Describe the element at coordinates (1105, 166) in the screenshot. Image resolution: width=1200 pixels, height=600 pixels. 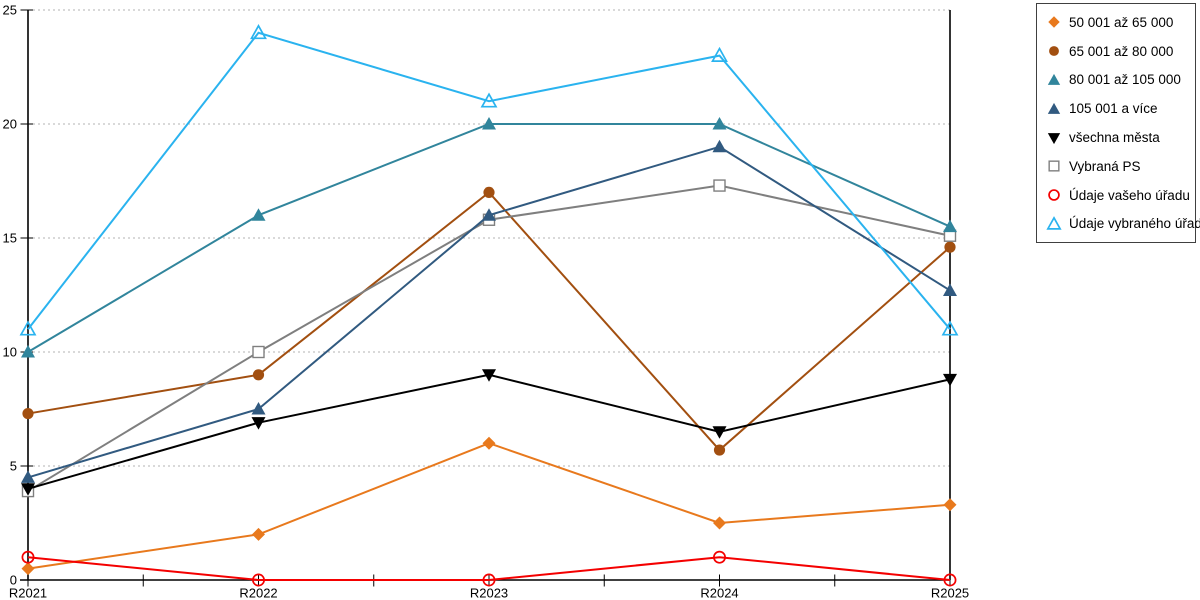
I see `legend-item-label: Vybraná PS` at that location.